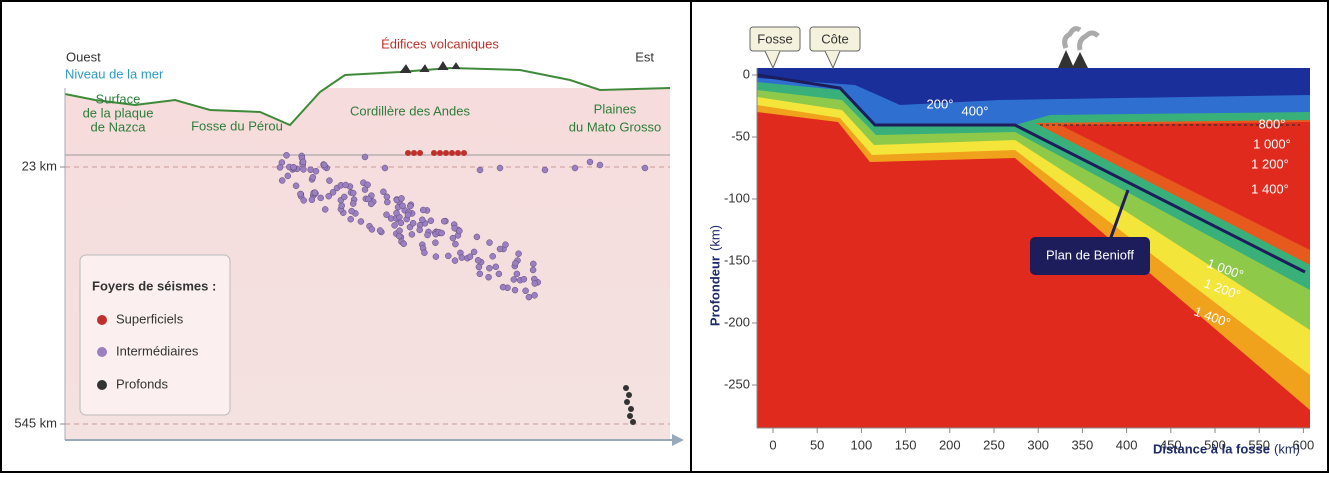  I want to click on y-title: Profondeur, so click(714, 291).